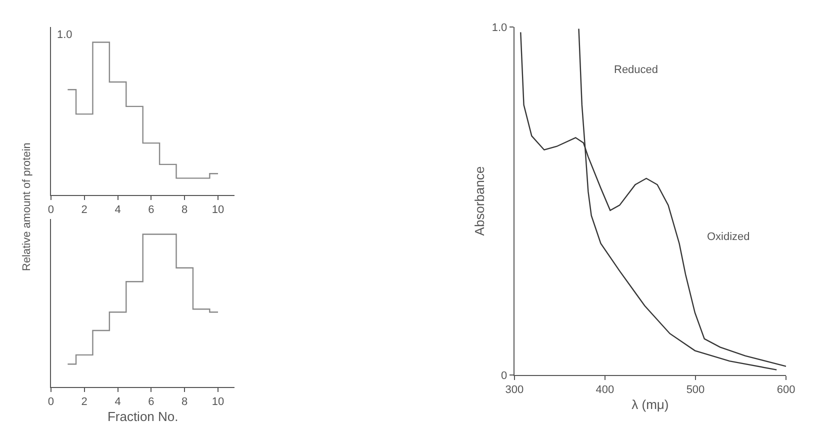  What do you see at coordinates (695, 390) in the screenshot?
I see `x-tick-label: 500` at bounding box center [695, 390].